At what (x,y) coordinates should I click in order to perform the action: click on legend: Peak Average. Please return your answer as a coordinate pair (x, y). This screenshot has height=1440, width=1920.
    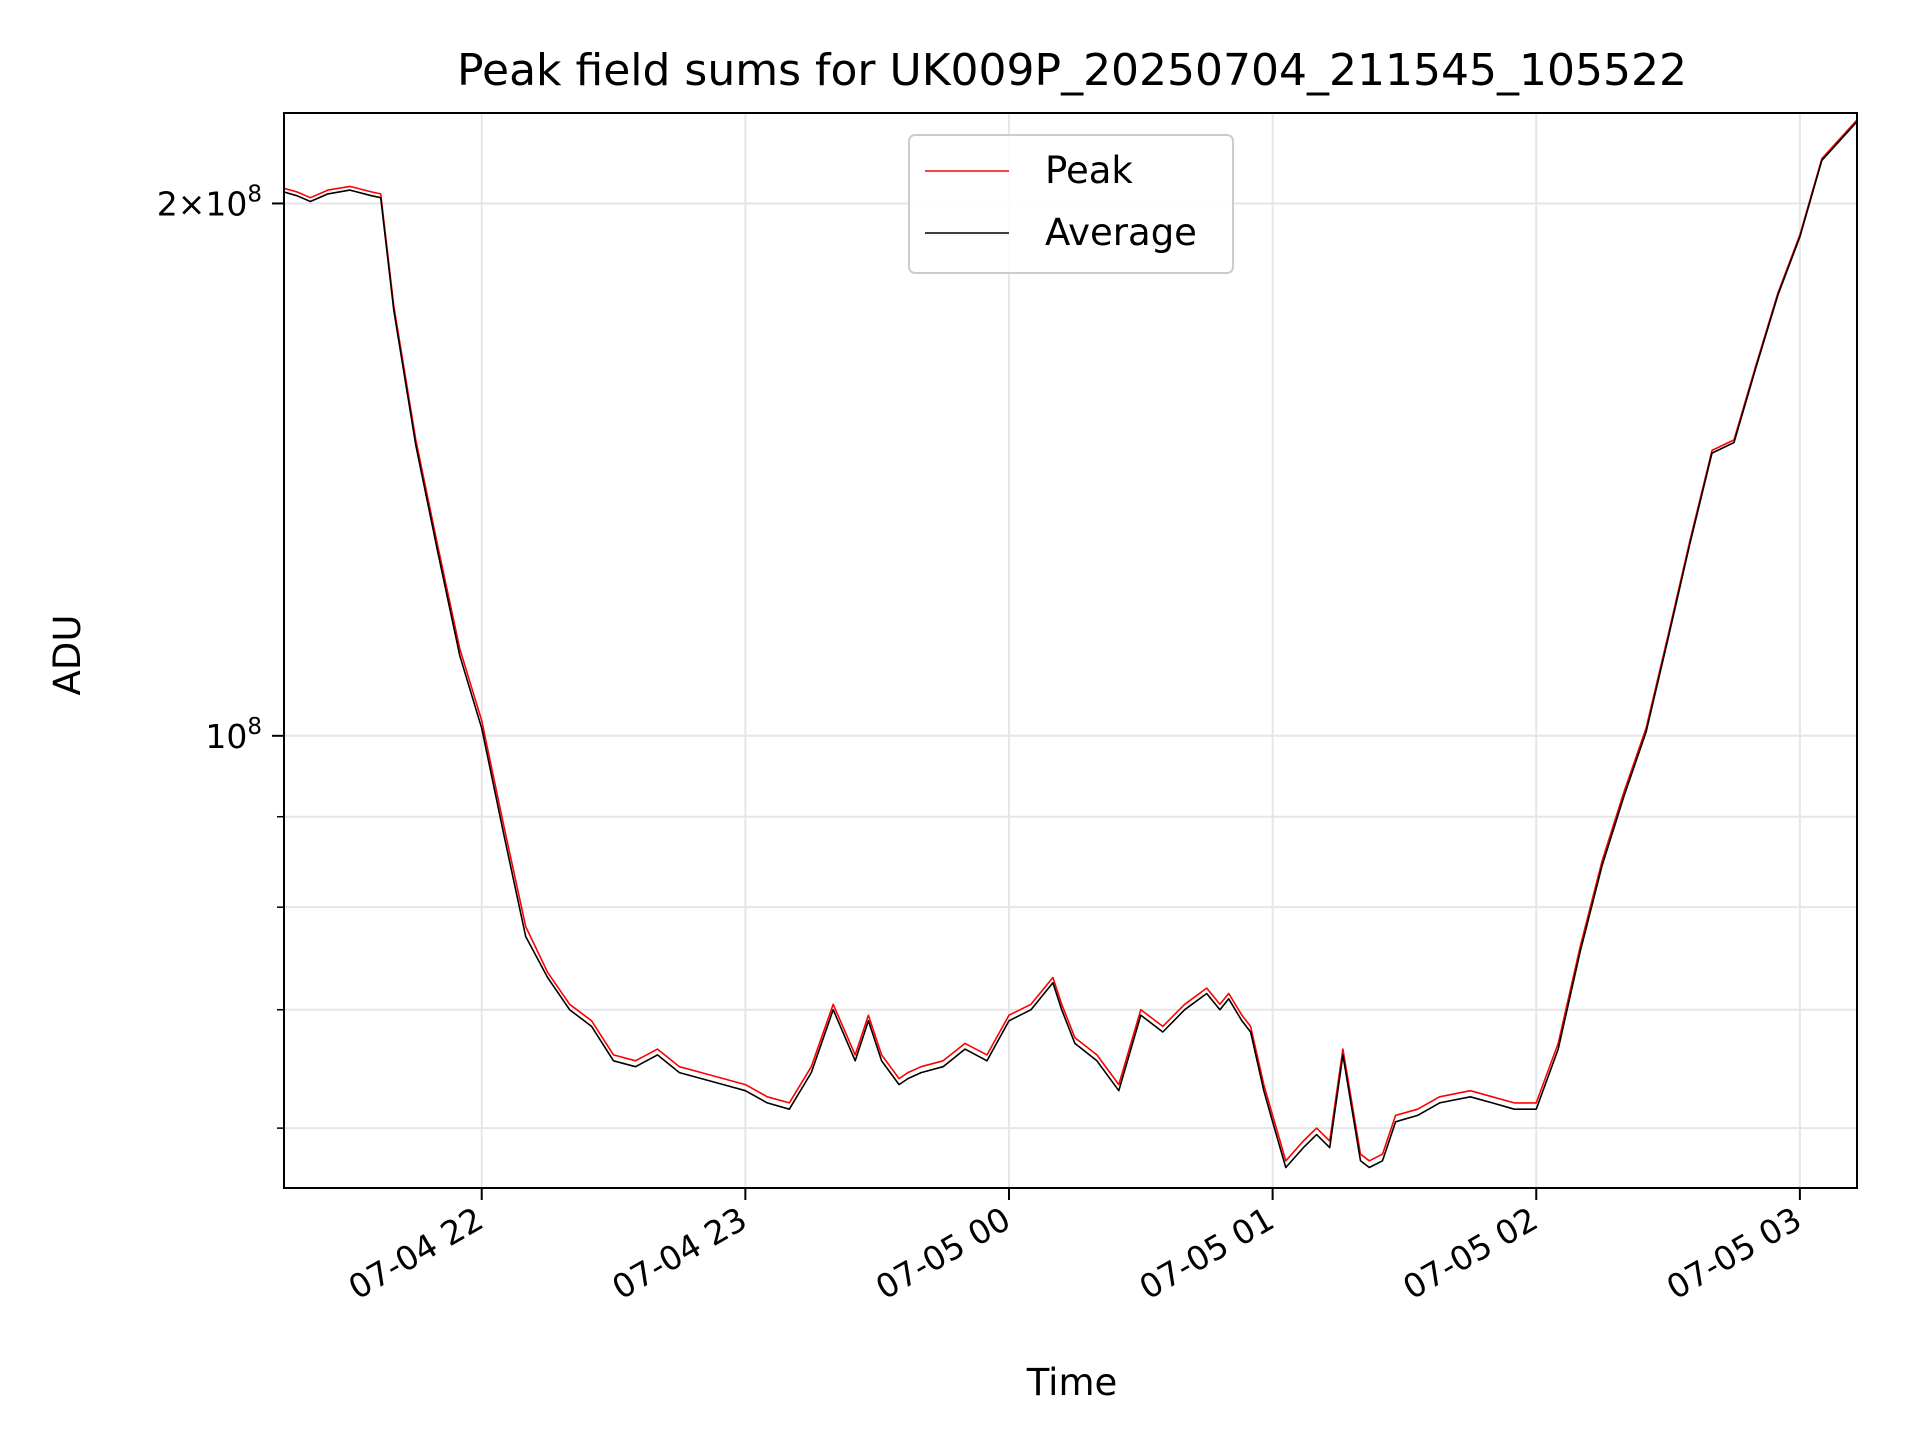
    Looking at the image, I should click on (1071, 204).